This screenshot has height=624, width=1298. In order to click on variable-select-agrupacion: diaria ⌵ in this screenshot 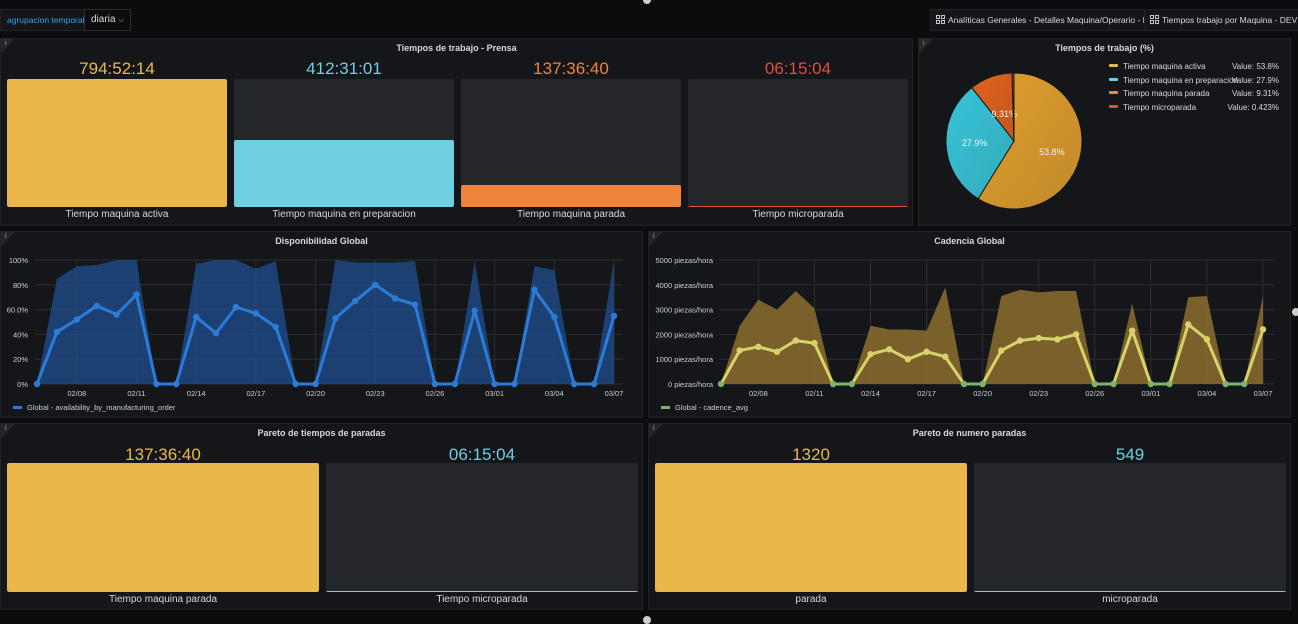, I will do `click(107, 20)`.